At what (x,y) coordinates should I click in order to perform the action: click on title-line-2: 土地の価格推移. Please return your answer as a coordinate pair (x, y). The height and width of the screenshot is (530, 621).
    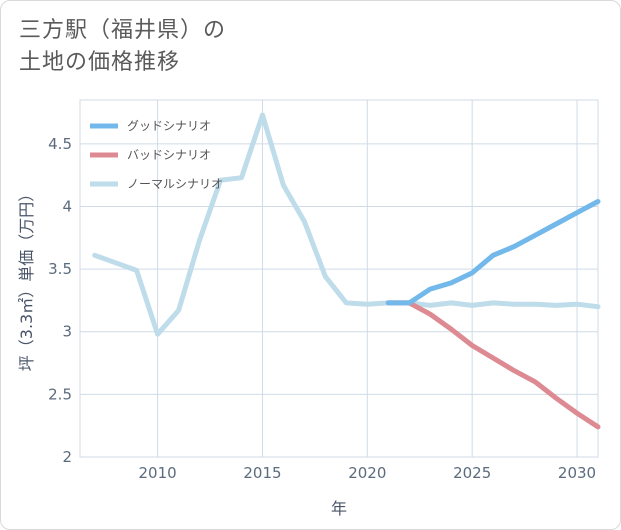
    Looking at the image, I should click on (100, 62).